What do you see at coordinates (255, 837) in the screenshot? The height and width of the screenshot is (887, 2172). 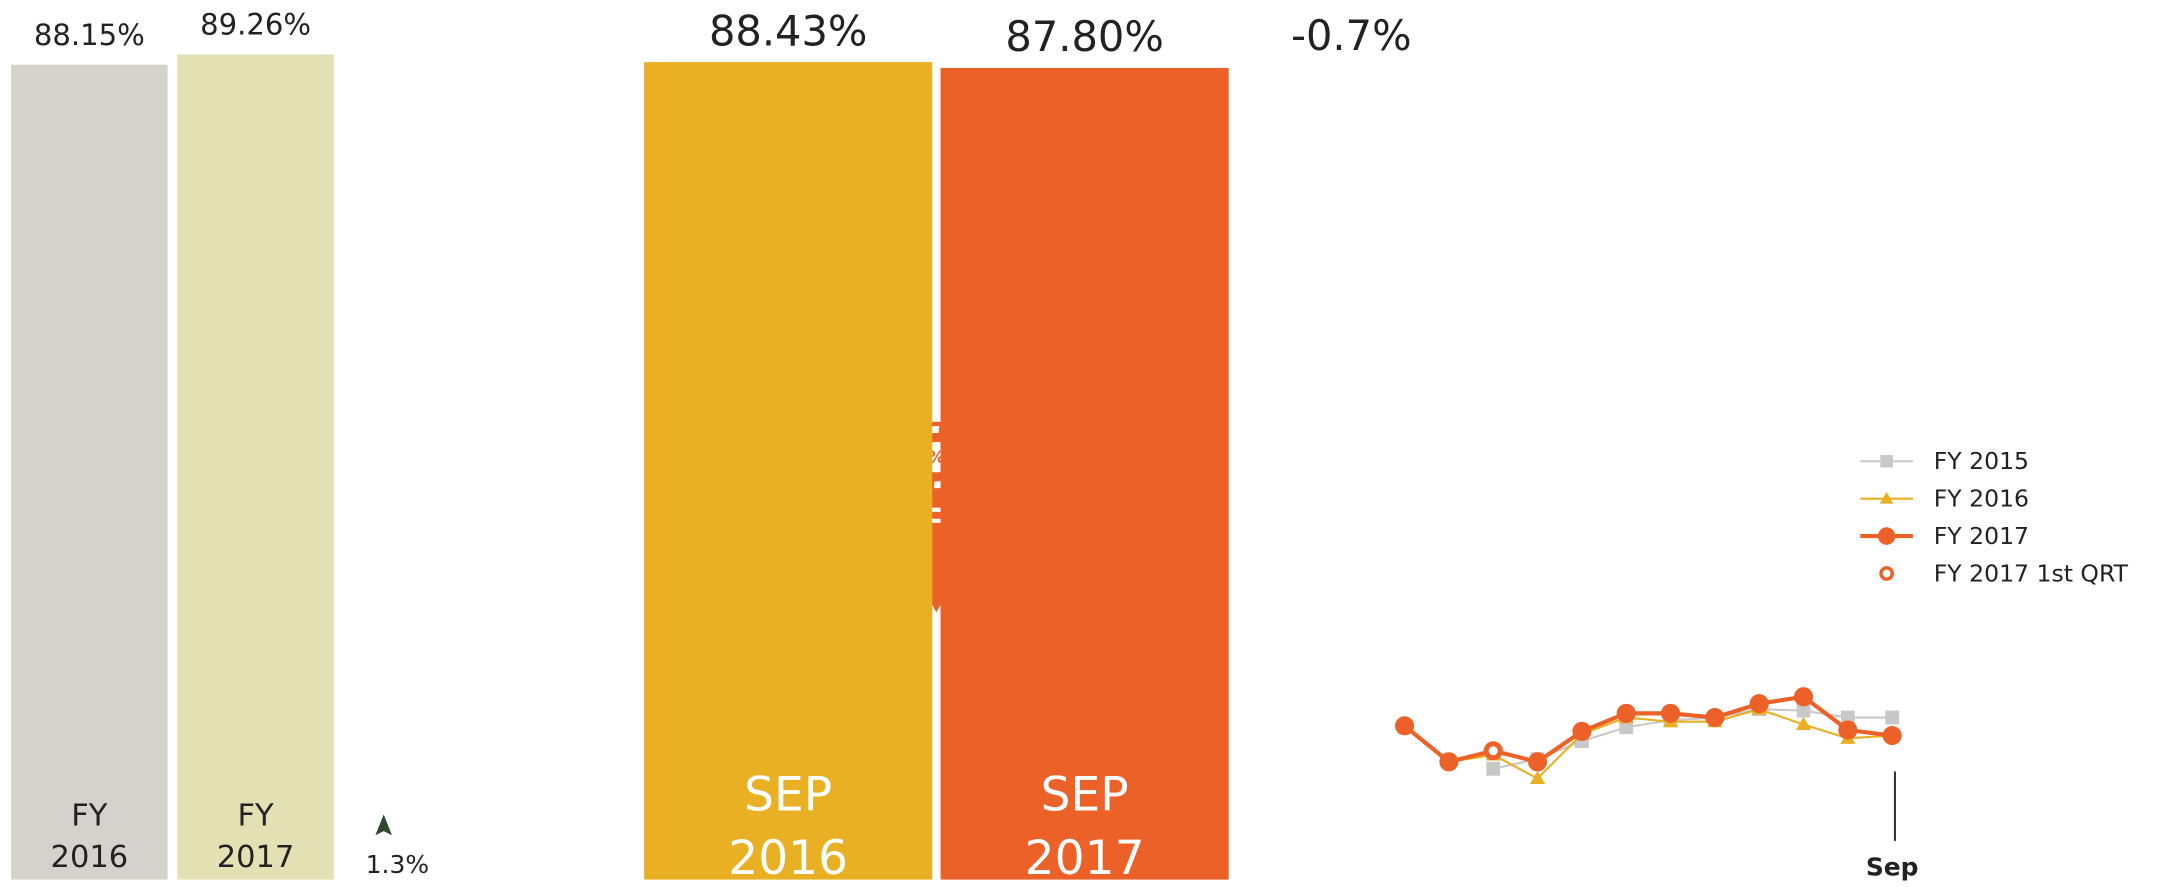 I see `category-label: FY 2017` at bounding box center [255, 837].